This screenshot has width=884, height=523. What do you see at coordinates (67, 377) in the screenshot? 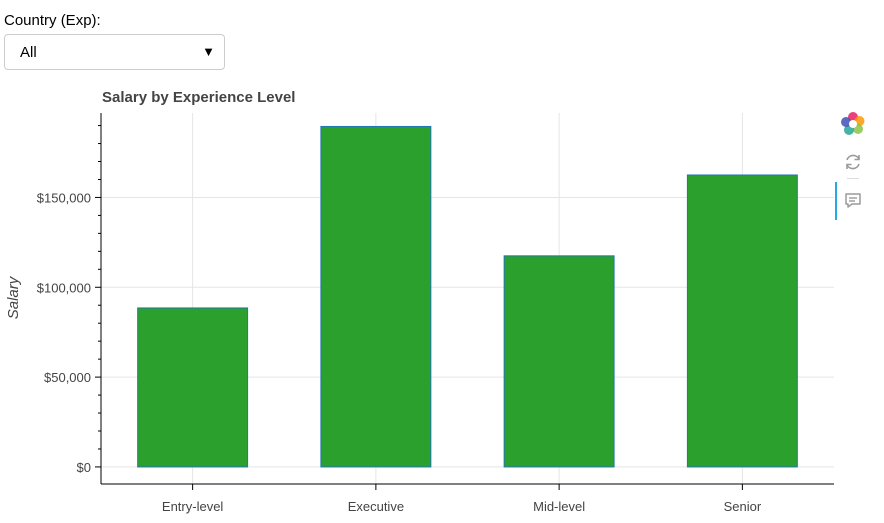
I see `y-tick-label: $50,000` at bounding box center [67, 377].